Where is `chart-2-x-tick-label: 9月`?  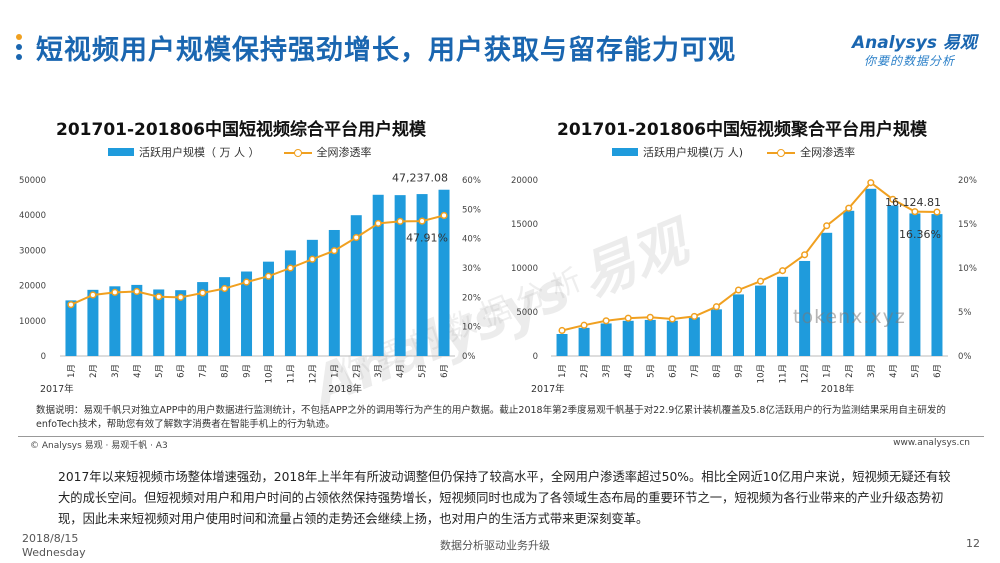
chart-2-x-tick-label: 9月 is located at coordinates (739, 371).